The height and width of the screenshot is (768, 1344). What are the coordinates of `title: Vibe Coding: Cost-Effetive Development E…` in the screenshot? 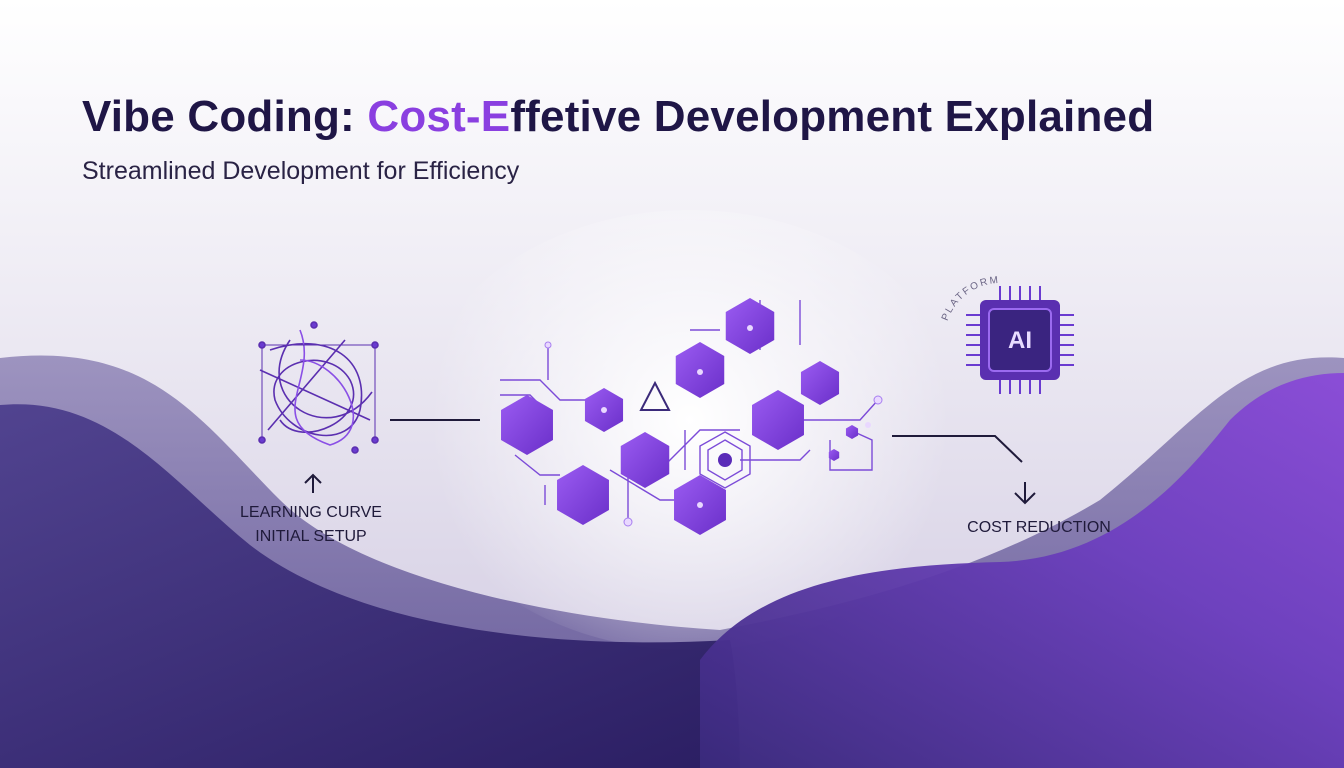 It's located at (618, 117).